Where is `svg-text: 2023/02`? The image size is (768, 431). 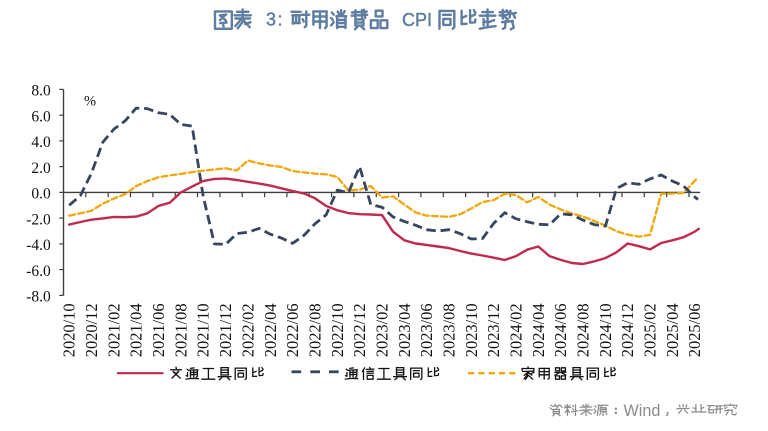
svg-text: 2023/02 is located at coordinates (382, 330).